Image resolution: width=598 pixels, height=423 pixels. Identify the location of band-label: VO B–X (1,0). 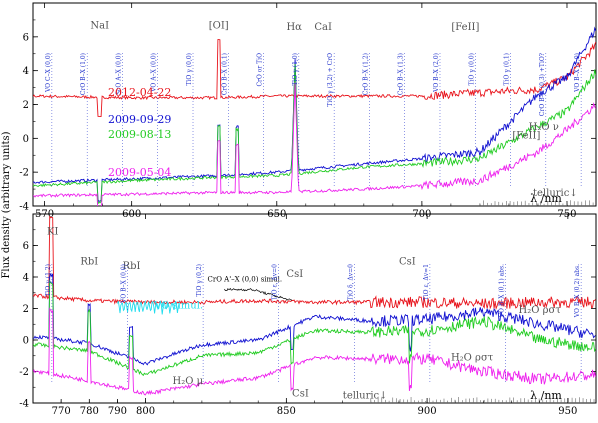
(577, 73).